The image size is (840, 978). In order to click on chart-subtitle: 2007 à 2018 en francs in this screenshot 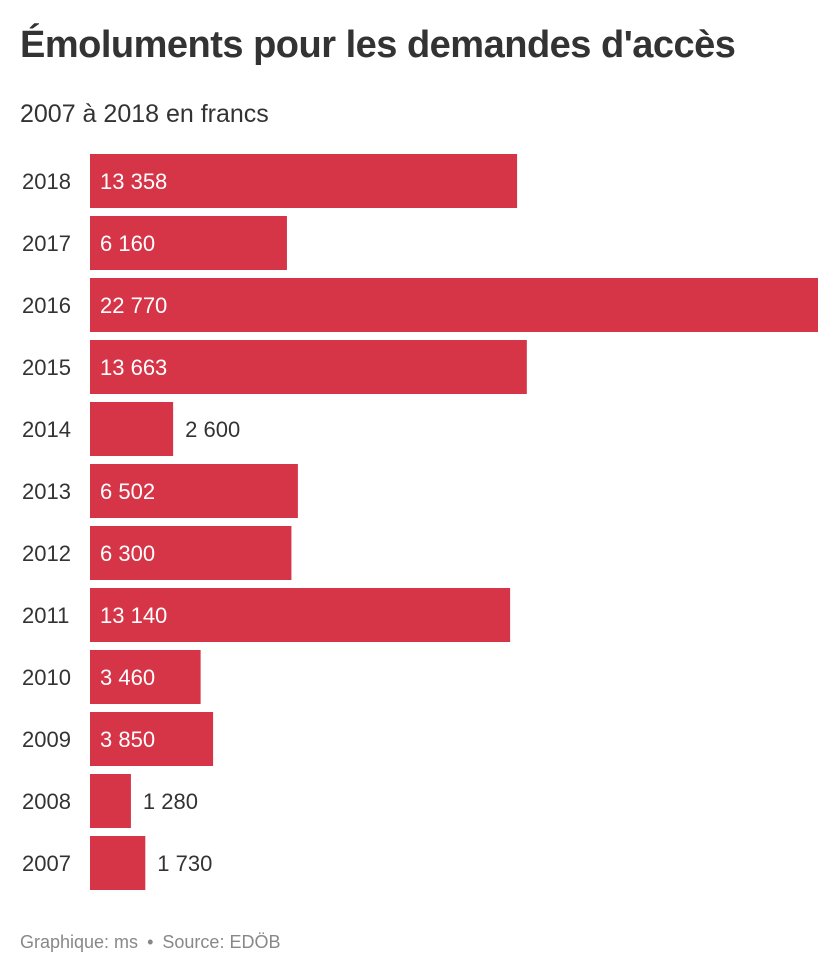, I will do `click(144, 114)`.